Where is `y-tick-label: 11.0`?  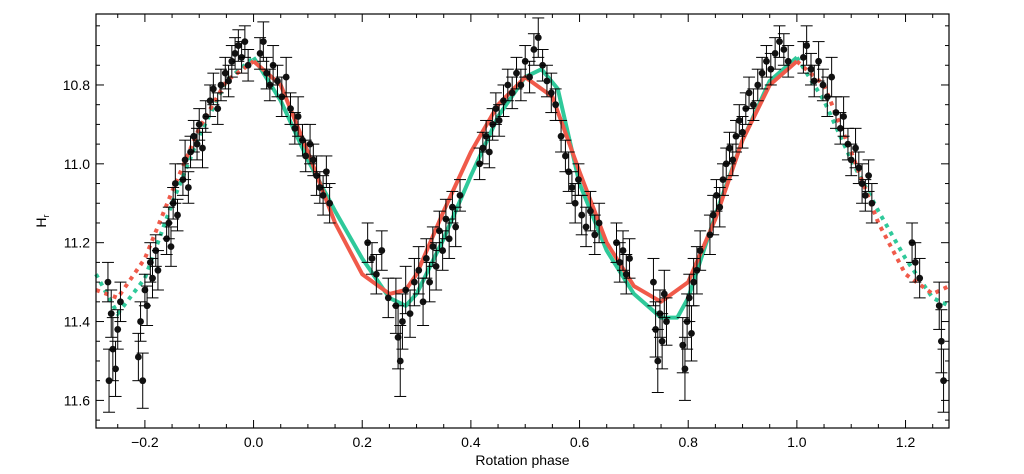 y-tick-label: 11.0 is located at coordinates (77, 164).